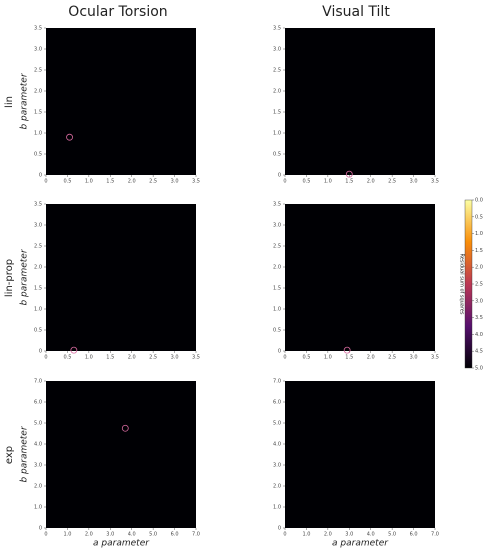 This screenshot has width=492, height=550. I want to click on colorbar-tick-label: 1.0, so click(479, 234).